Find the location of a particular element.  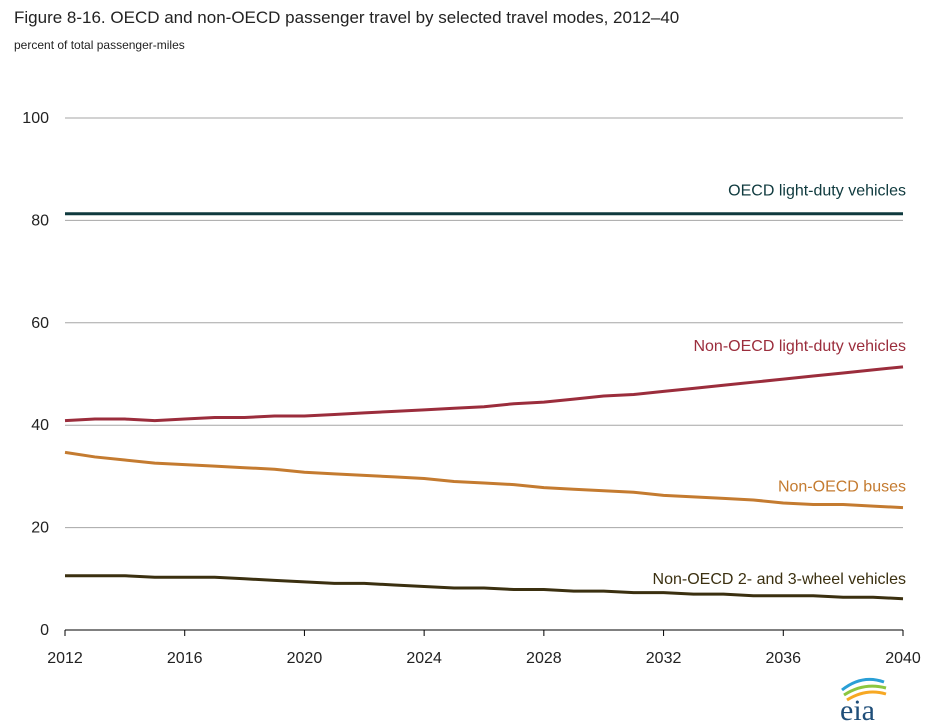

eia-logo-icon: eia is located at coordinates (863, 699).